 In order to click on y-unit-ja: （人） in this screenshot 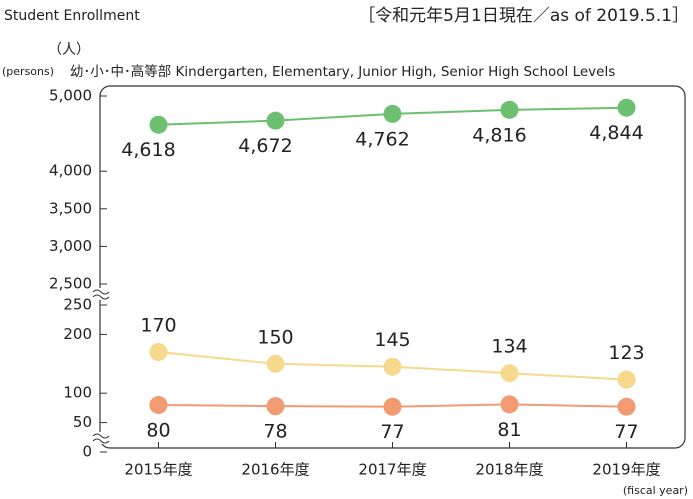, I will do `click(69, 50)`.